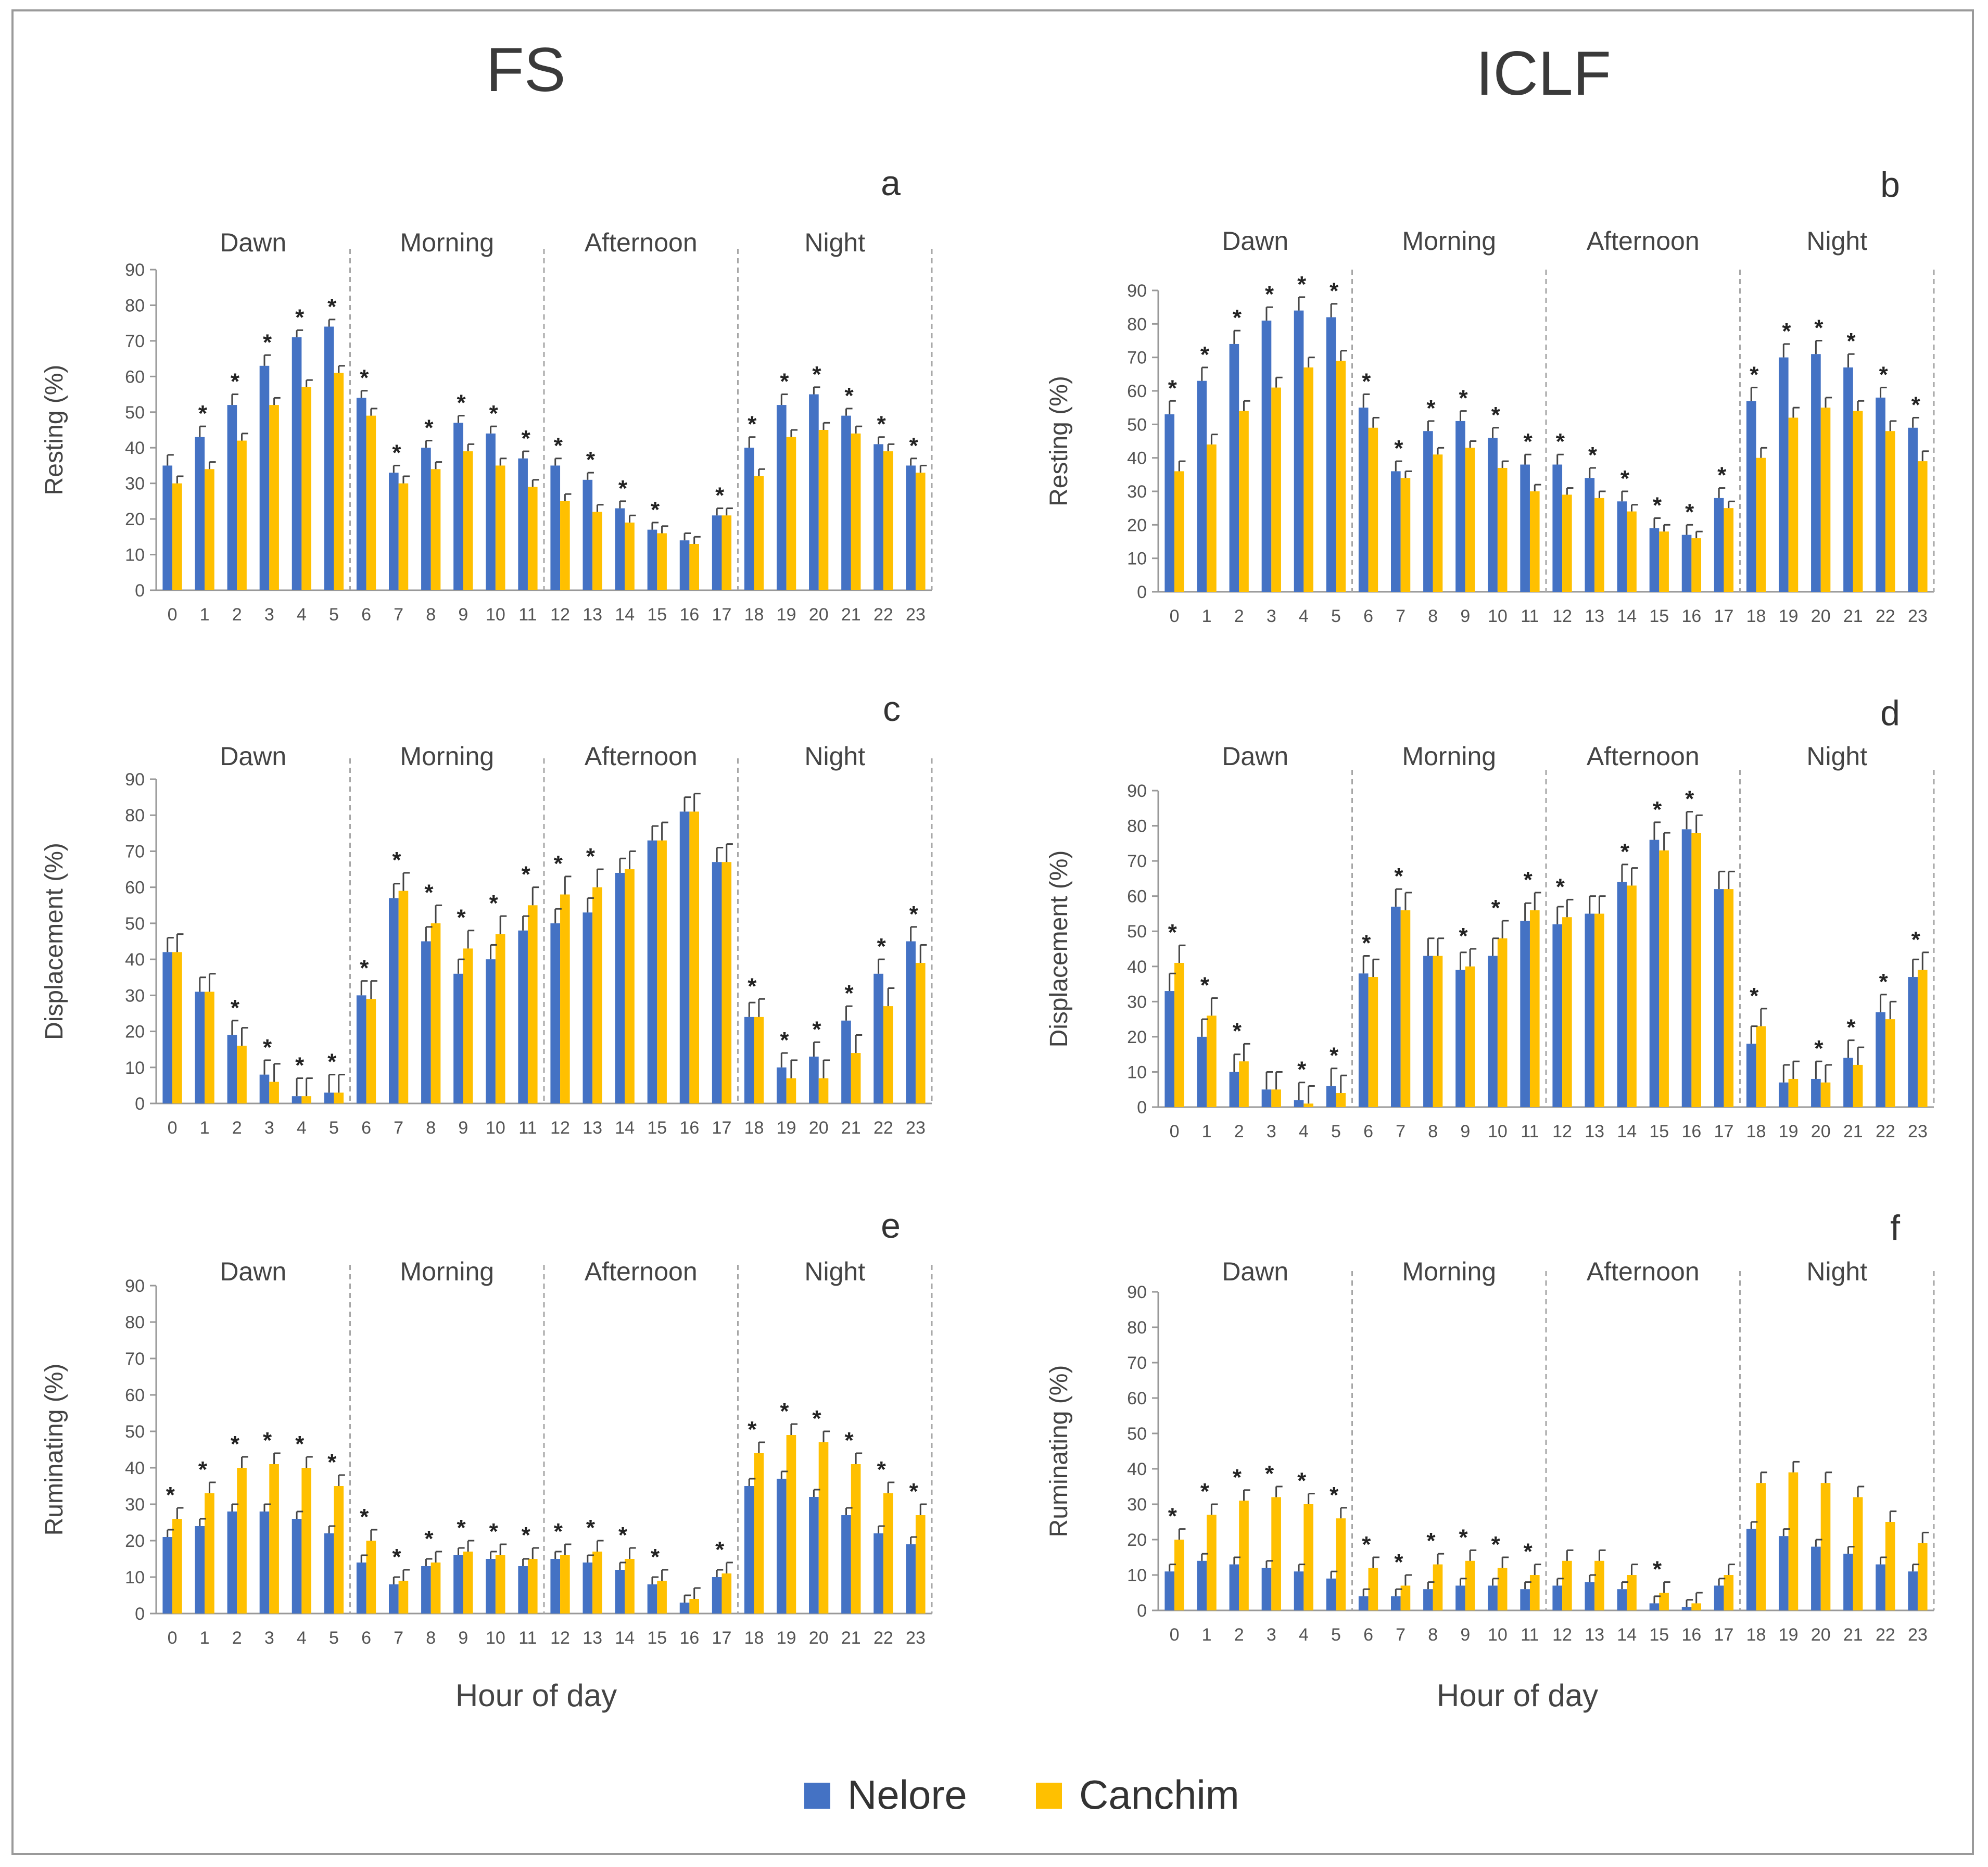 This screenshot has width=1988, height=1867. What do you see at coordinates (1255, 241) in the screenshot?
I see `period-label-dawn: Dawn` at bounding box center [1255, 241].